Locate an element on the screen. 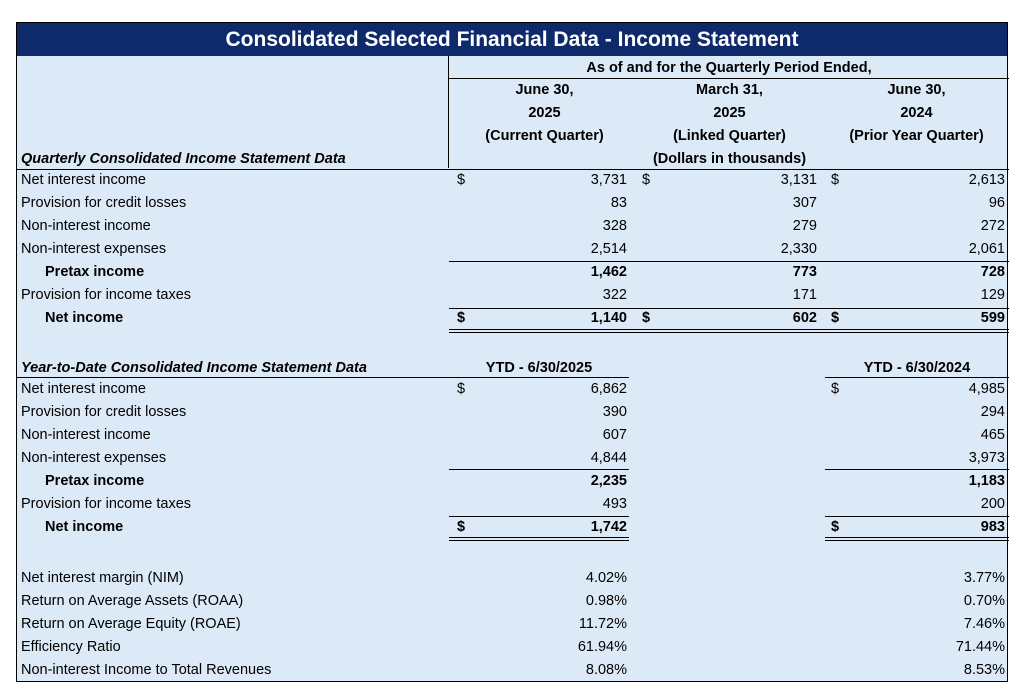 The width and height of the screenshot is (1024, 696). ytd-col1-header: YTD - 6/30/2025 is located at coordinates (539, 368).